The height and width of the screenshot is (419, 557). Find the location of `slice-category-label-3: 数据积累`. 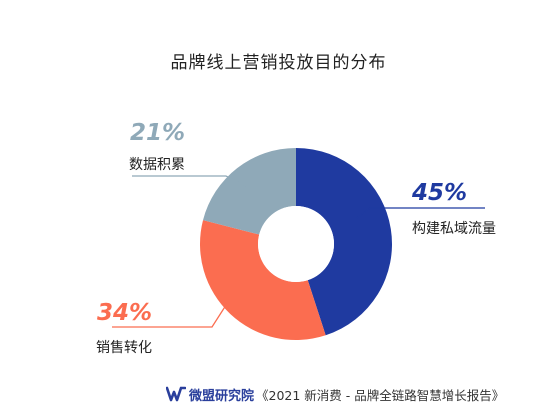

slice-category-label-3: 数据积累 is located at coordinates (157, 165).